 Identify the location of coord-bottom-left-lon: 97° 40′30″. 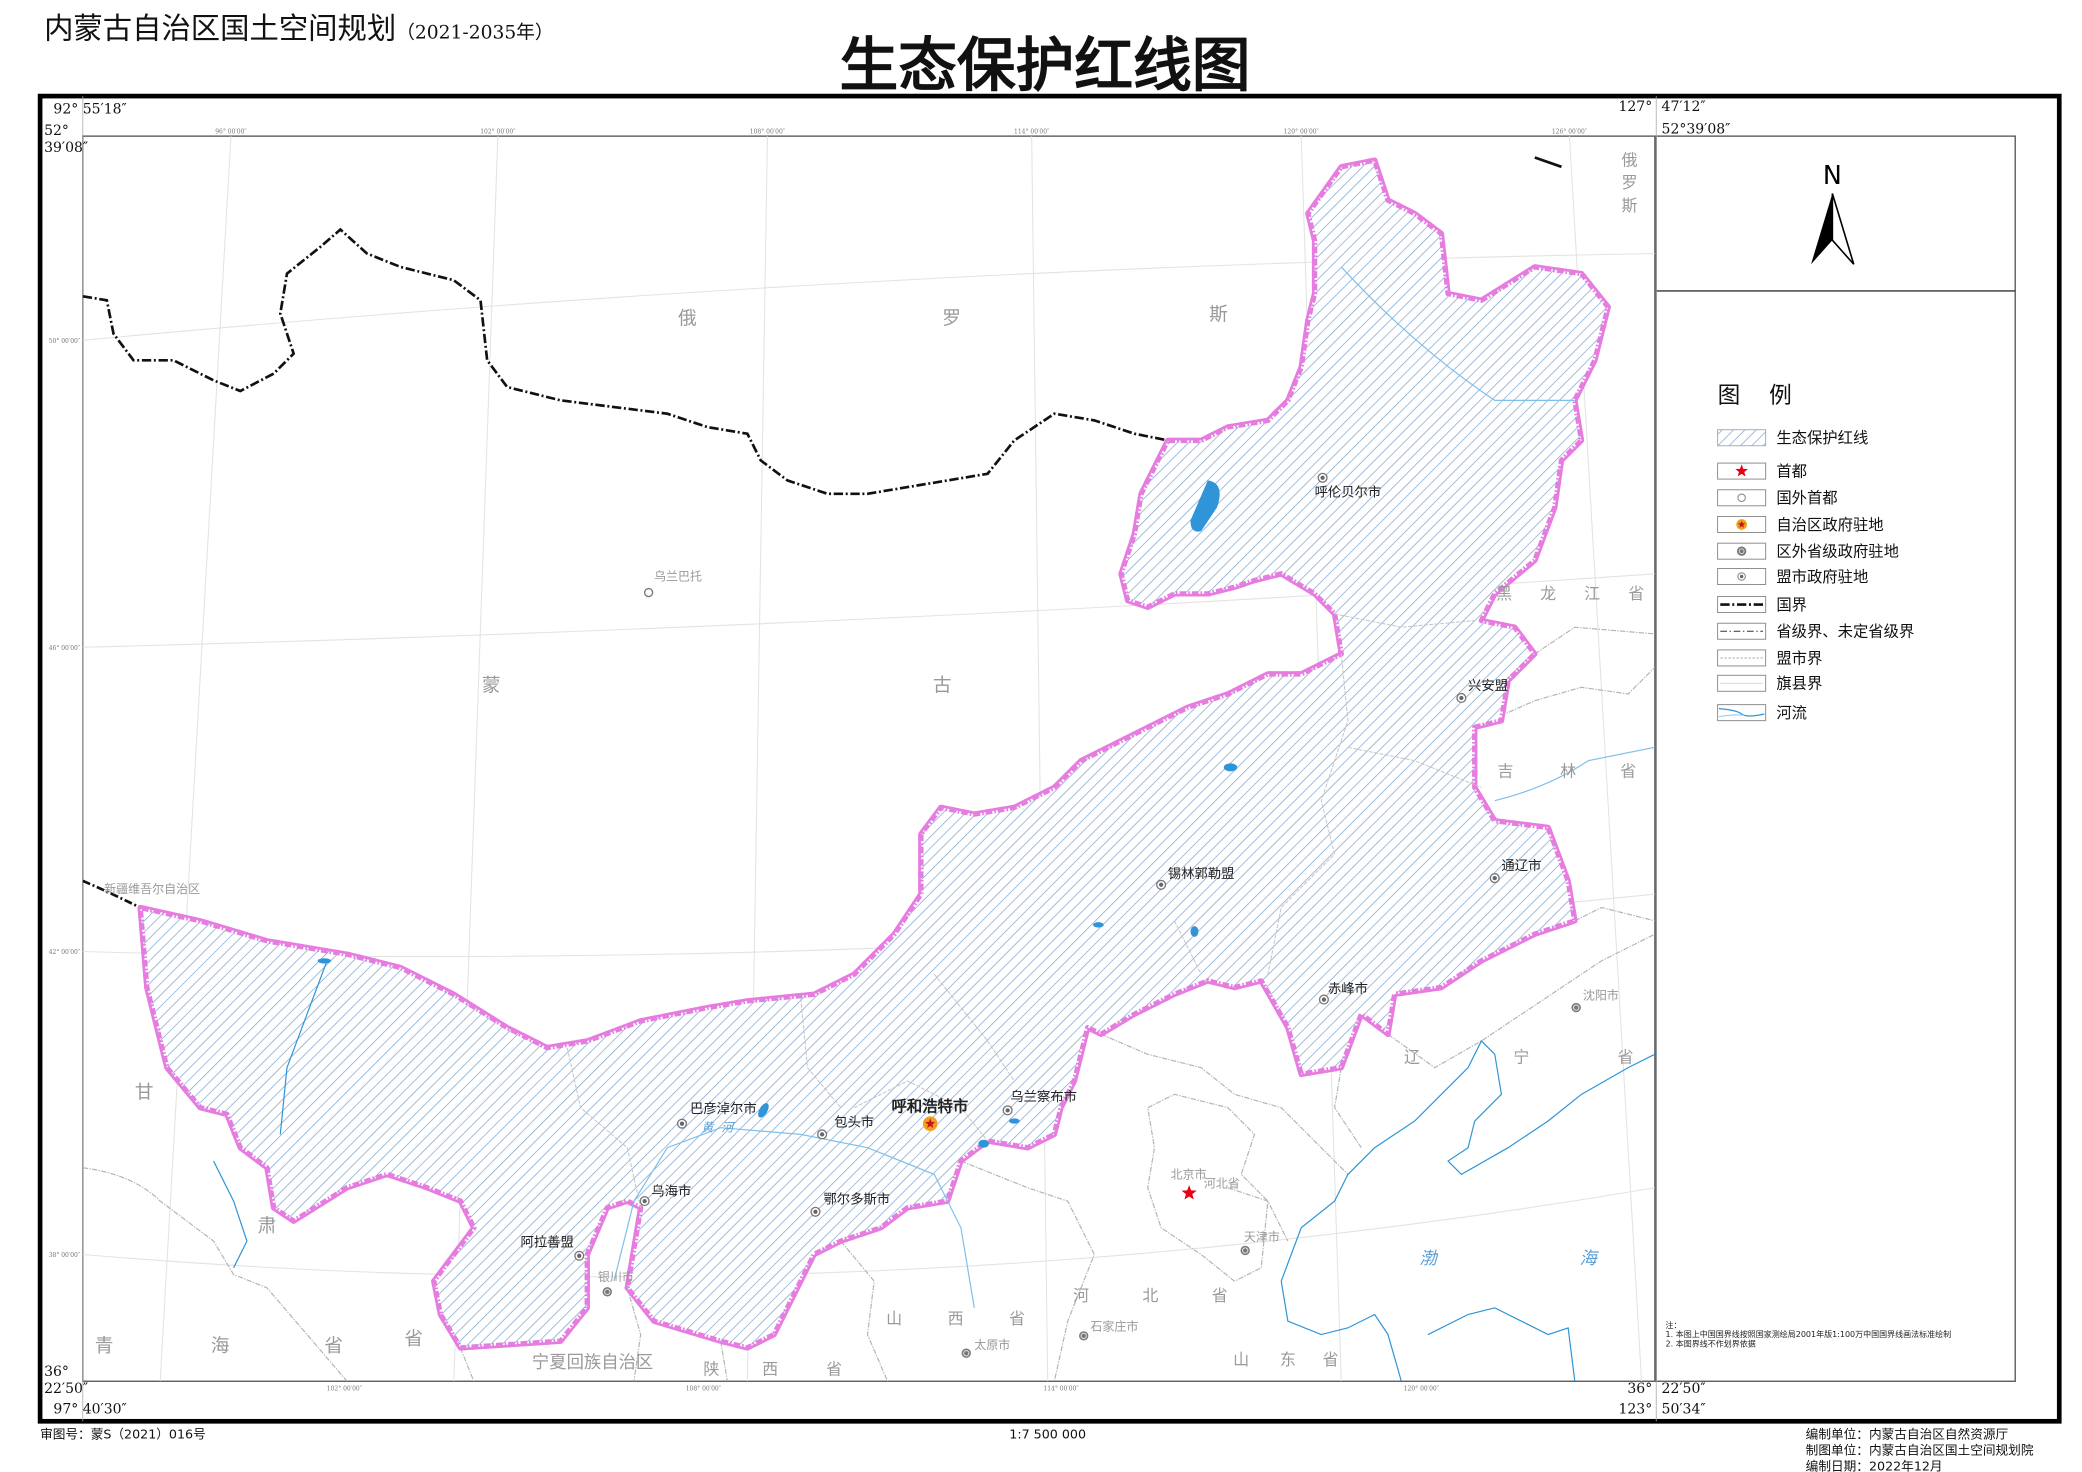
(89, 1409).